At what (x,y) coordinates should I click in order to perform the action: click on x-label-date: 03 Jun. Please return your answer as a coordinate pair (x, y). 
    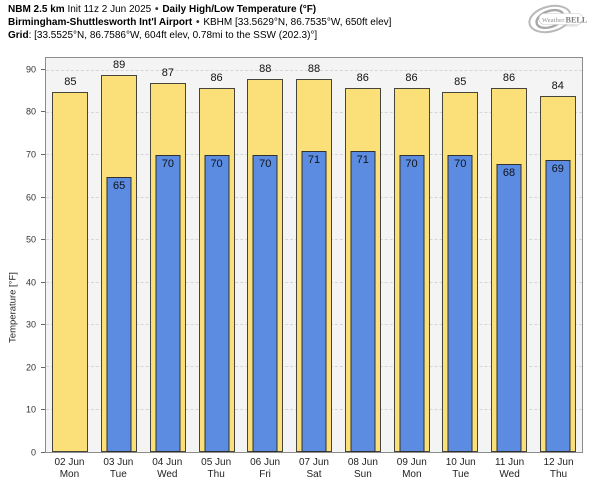
    Looking at the image, I should click on (118, 462).